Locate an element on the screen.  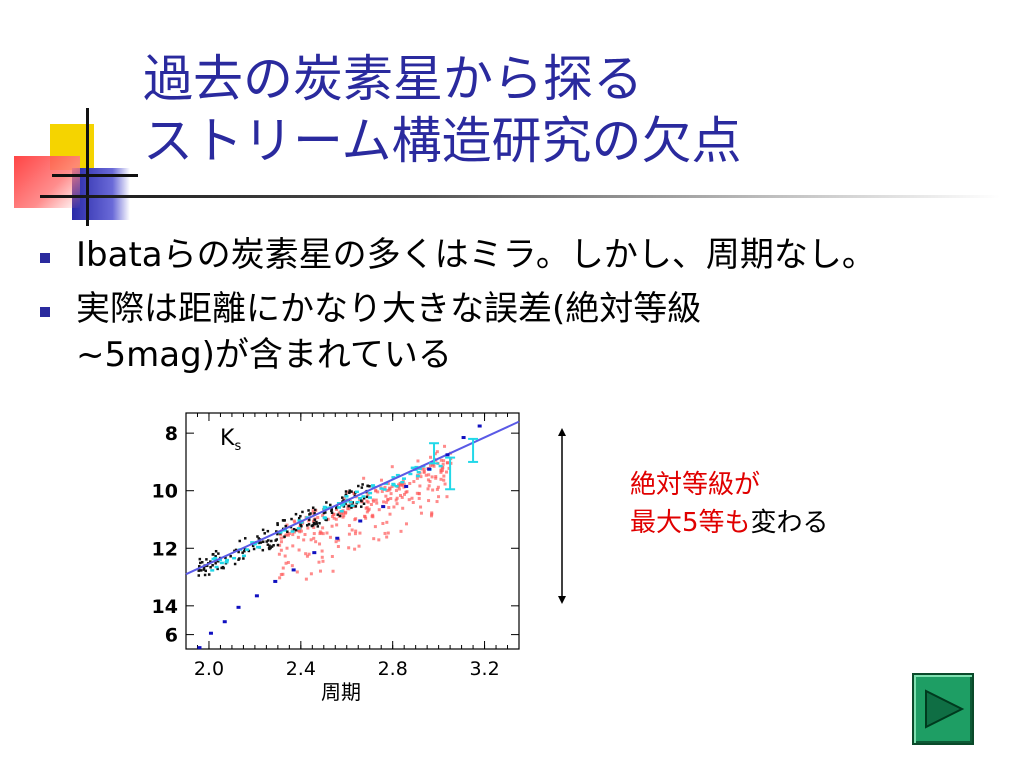
y-tick-label: 8 is located at coordinates (171, 434).